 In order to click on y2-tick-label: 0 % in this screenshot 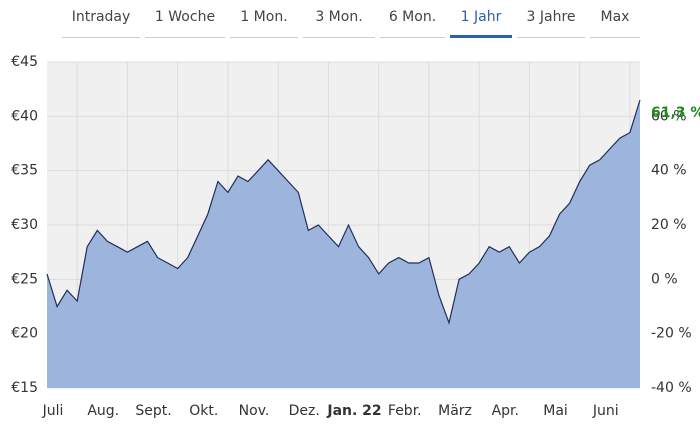, I will do `click(664, 279)`.